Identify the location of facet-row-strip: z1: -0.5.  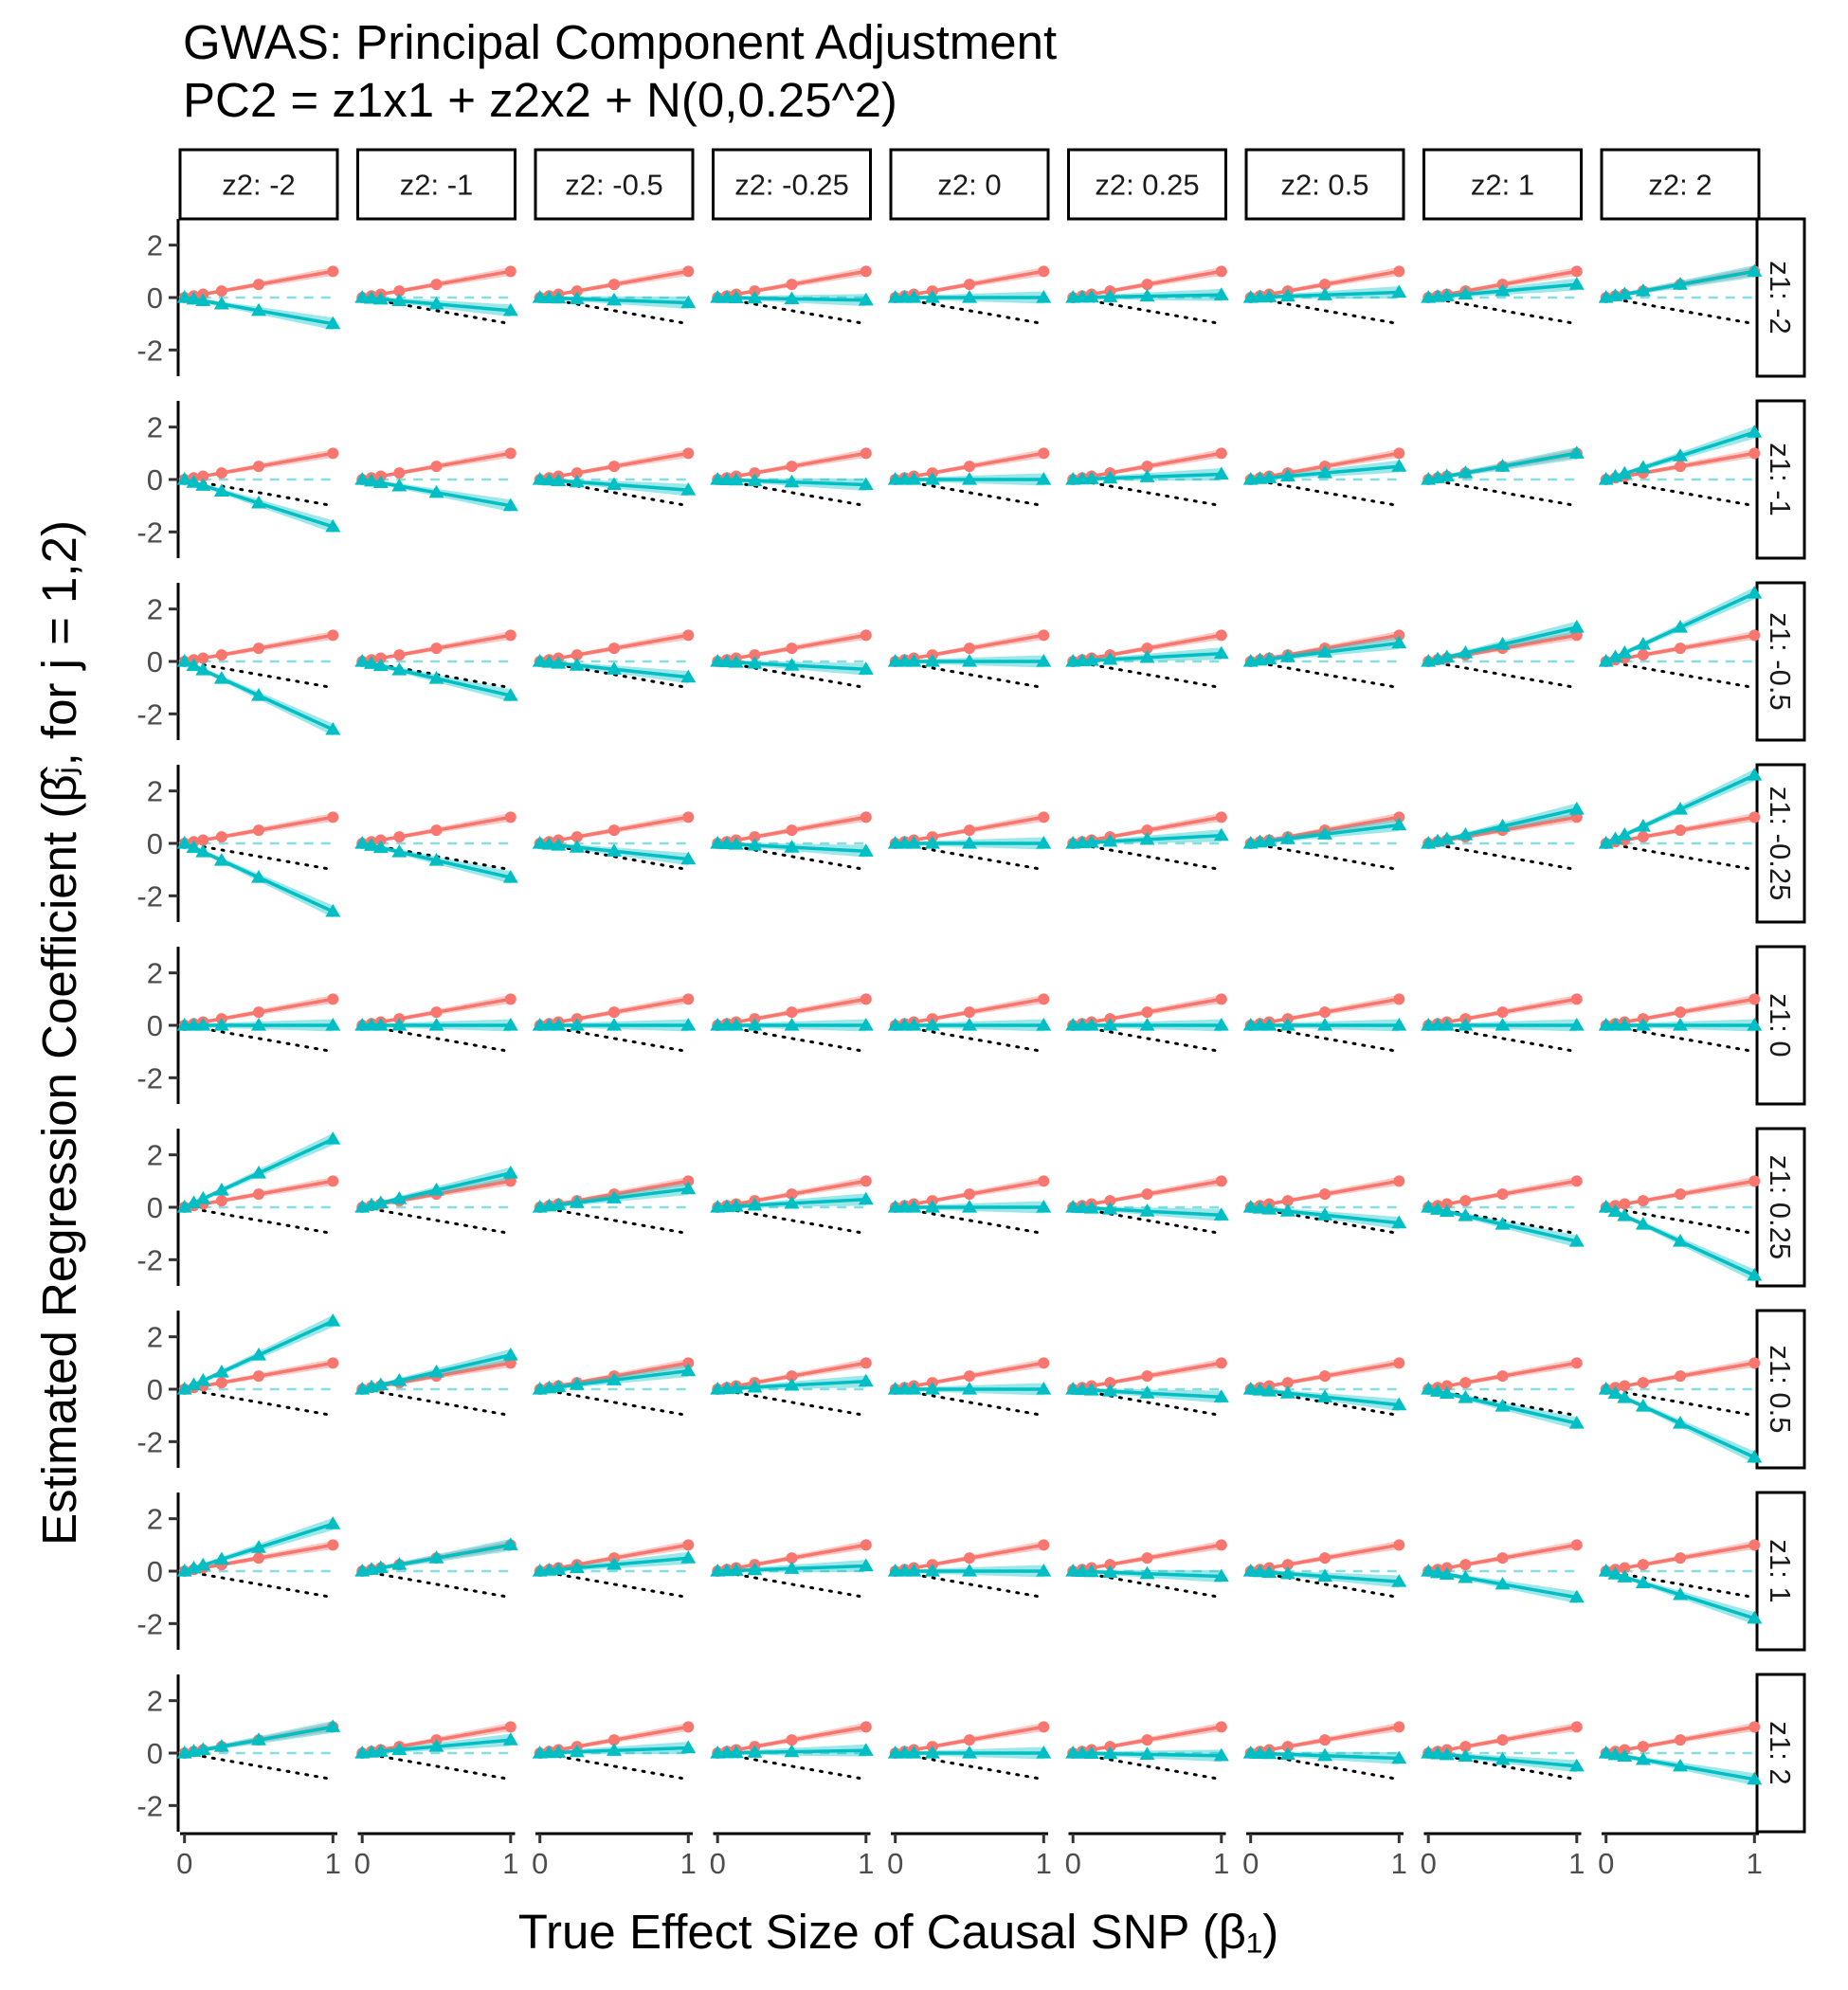
(1780, 661).